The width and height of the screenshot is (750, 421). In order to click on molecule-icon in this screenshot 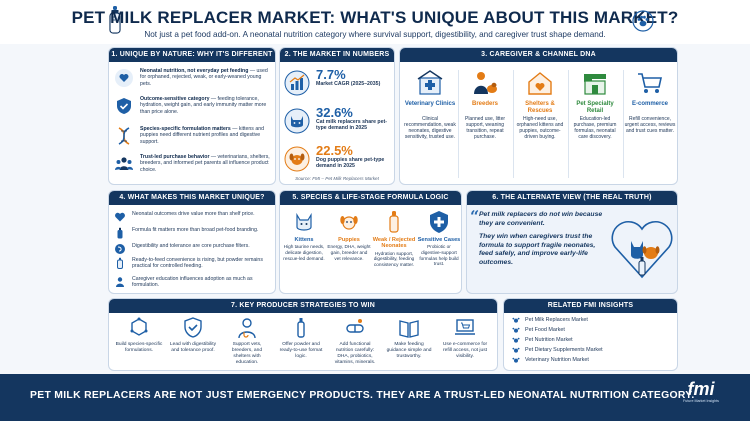, I will do `click(139, 326)`.